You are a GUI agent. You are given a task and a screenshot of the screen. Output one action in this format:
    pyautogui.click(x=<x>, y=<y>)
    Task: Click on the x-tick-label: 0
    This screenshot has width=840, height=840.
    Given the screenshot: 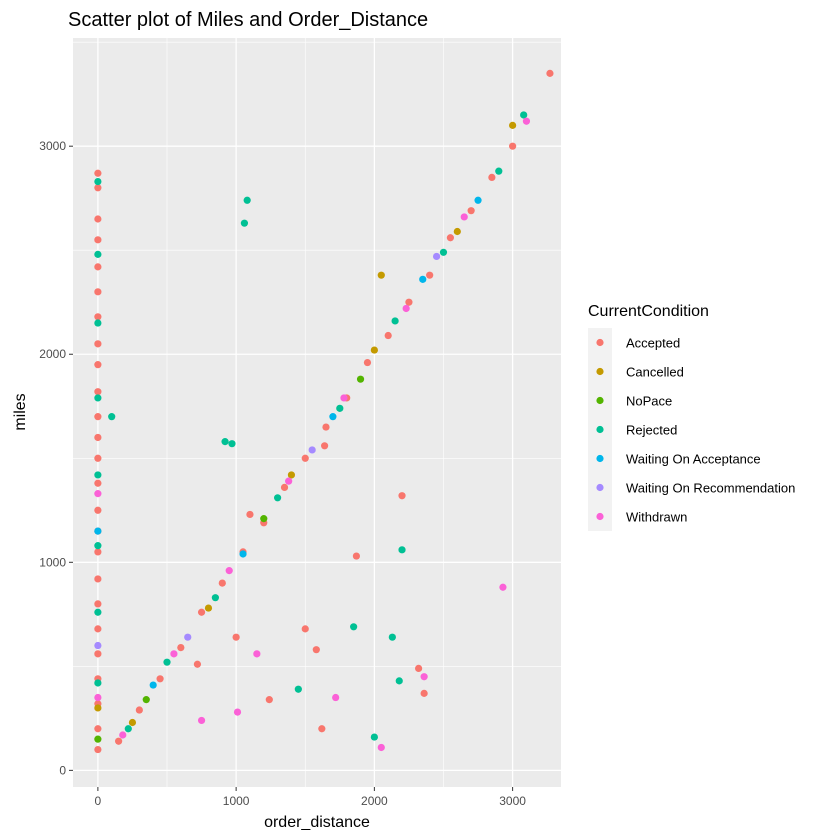 What is the action you would take?
    pyautogui.click(x=98, y=801)
    